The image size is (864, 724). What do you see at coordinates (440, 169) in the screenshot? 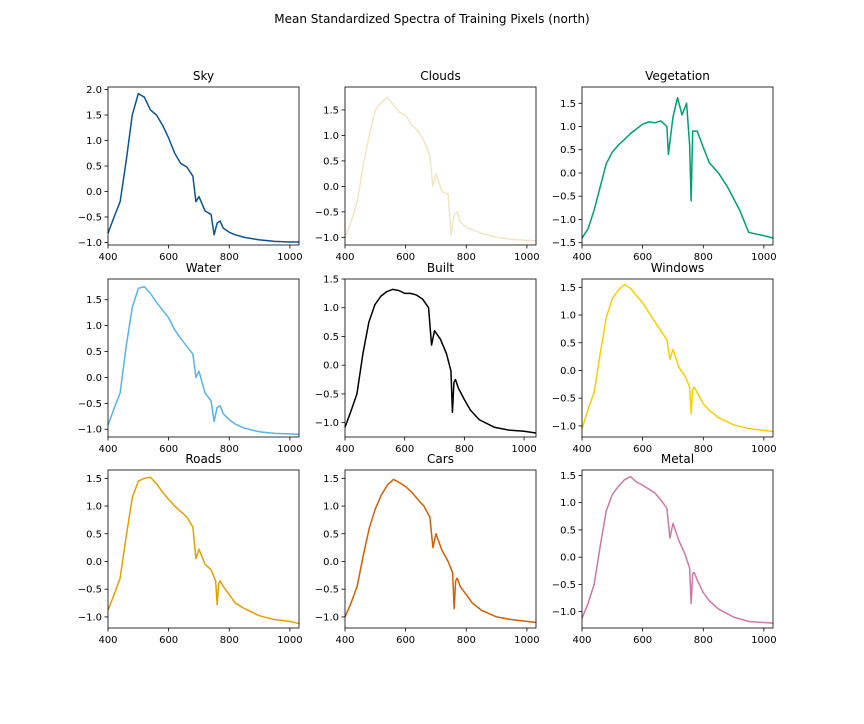
I see `series-line-clouds` at bounding box center [440, 169].